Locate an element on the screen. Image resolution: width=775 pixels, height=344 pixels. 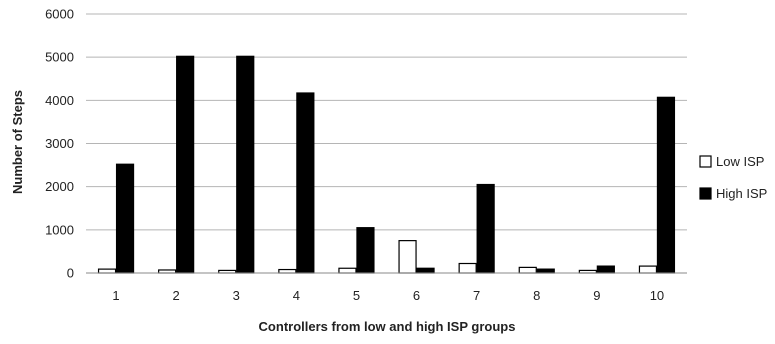
y-axis-label: Number of Steps is located at coordinates (17, 142).